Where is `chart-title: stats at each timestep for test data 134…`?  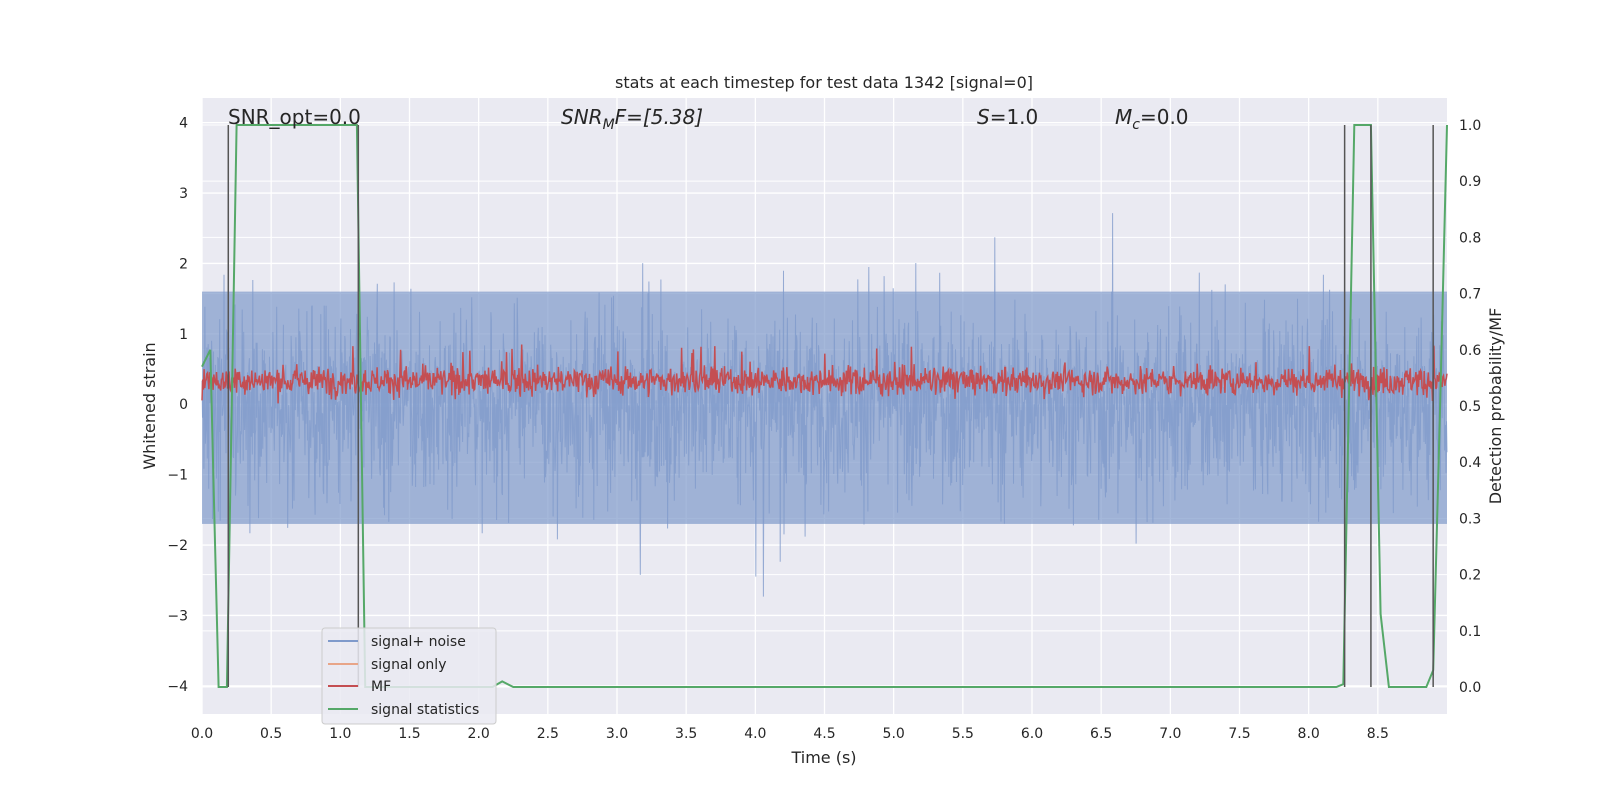
chart-title: stats at each timestep for test data 134… is located at coordinates (824, 82).